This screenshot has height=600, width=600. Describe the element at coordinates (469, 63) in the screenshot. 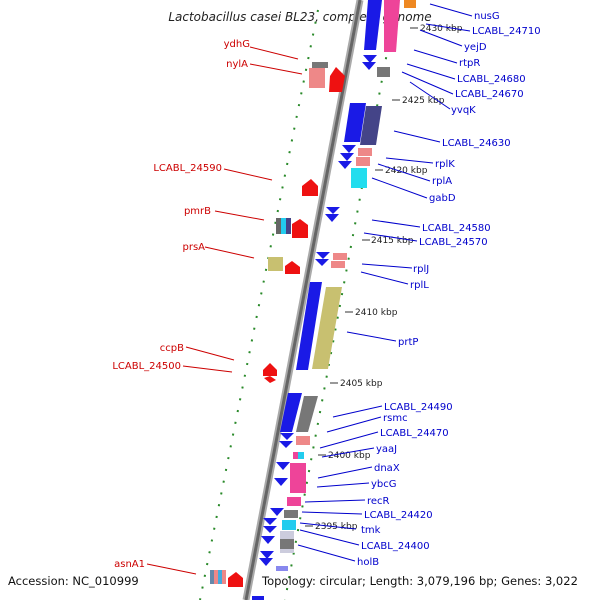

I see `gene-label-rtpR: rtpR` at that location.